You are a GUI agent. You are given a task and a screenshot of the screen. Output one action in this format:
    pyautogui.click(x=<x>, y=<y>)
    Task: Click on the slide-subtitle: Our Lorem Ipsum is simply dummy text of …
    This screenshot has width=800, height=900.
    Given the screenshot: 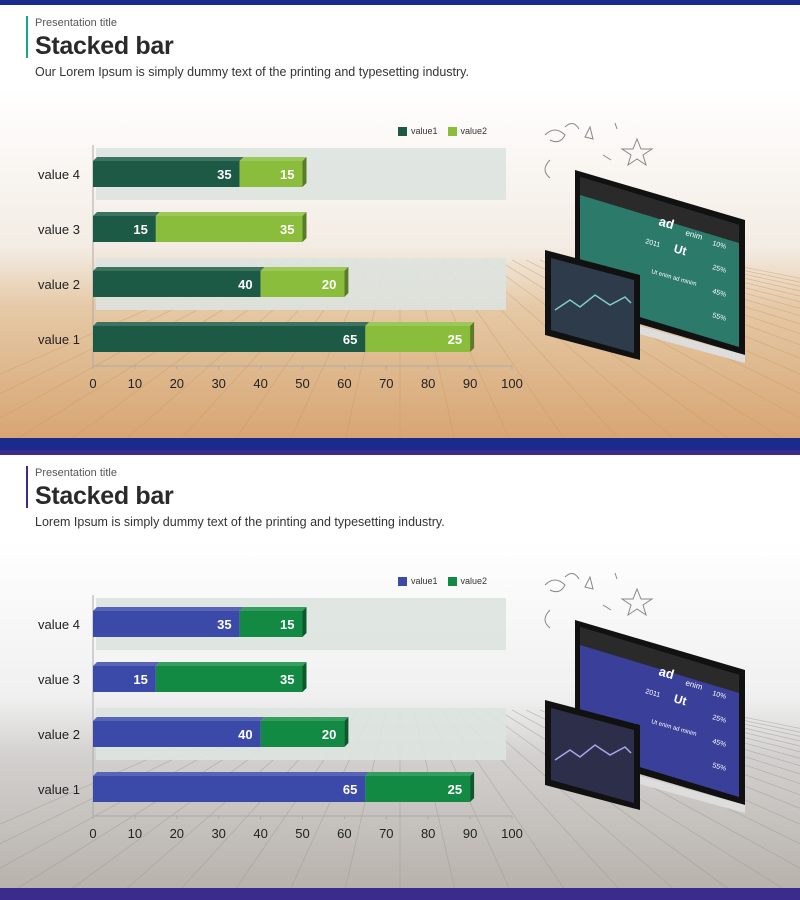 What is the action you would take?
    pyautogui.click(x=252, y=72)
    